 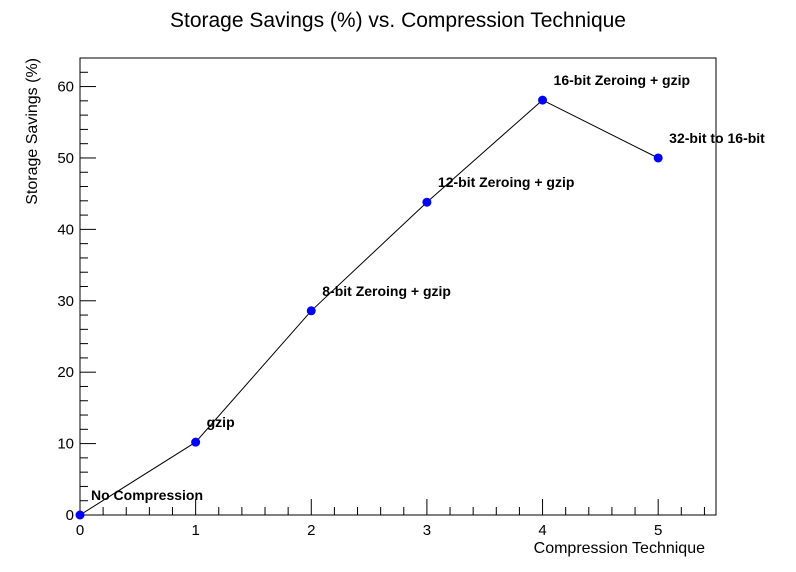 What do you see at coordinates (65, 444) in the screenshot?
I see `y-tick-label: 10` at bounding box center [65, 444].